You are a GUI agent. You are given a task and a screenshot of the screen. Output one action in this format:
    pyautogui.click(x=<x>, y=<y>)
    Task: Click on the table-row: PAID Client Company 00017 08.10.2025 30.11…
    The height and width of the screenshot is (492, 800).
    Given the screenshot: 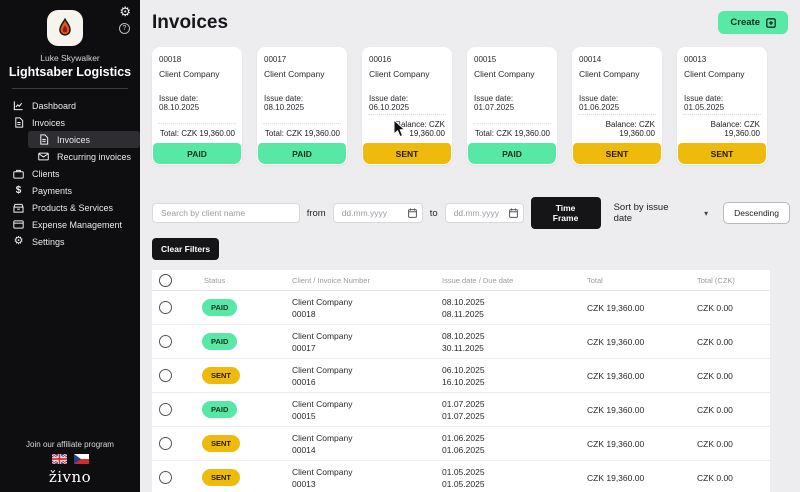 What is the action you would take?
    pyautogui.click(x=461, y=342)
    